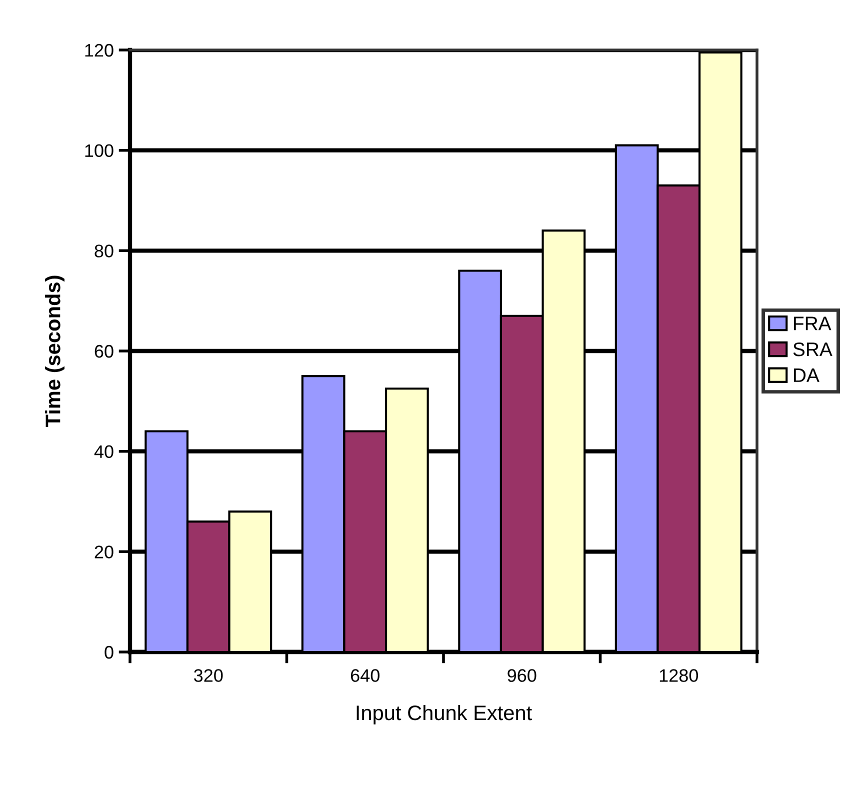 Image resolution: width=850 pixels, height=789 pixels. What do you see at coordinates (444, 714) in the screenshot?
I see `x-axis-title: Input Chunk Extent` at bounding box center [444, 714].